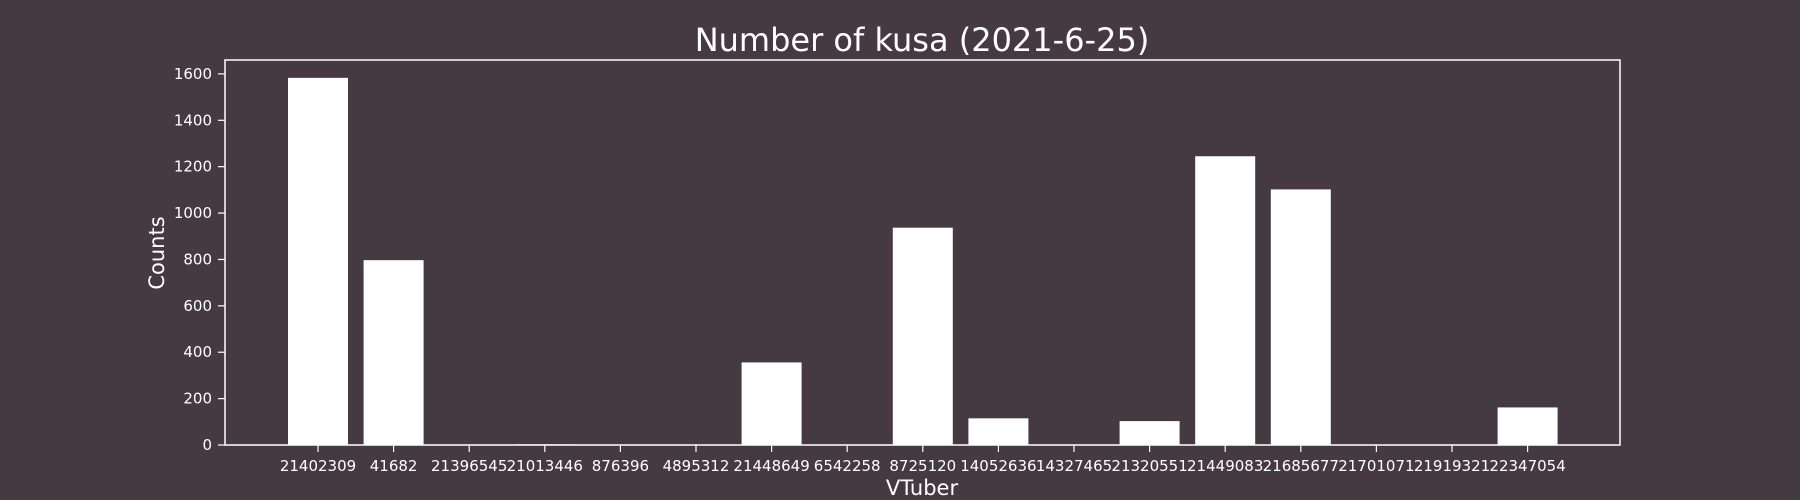 This screenshot has width=1800, height=500. I want to click on x-tick-label-6: 21448649, so click(771, 466).